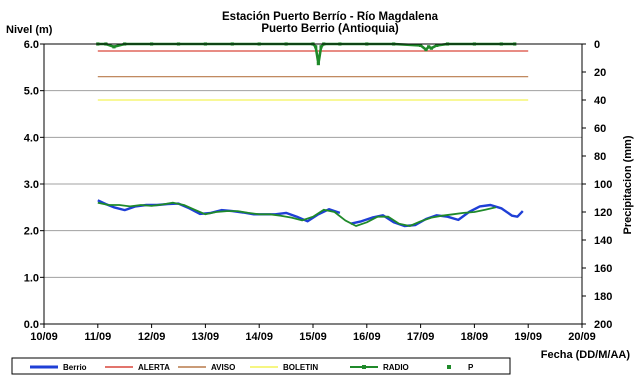 Image resolution: width=635 pixels, height=377 pixels. What do you see at coordinates (528, 337) in the screenshot?
I see `x-tick-label: 19/09` at bounding box center [528, 337].